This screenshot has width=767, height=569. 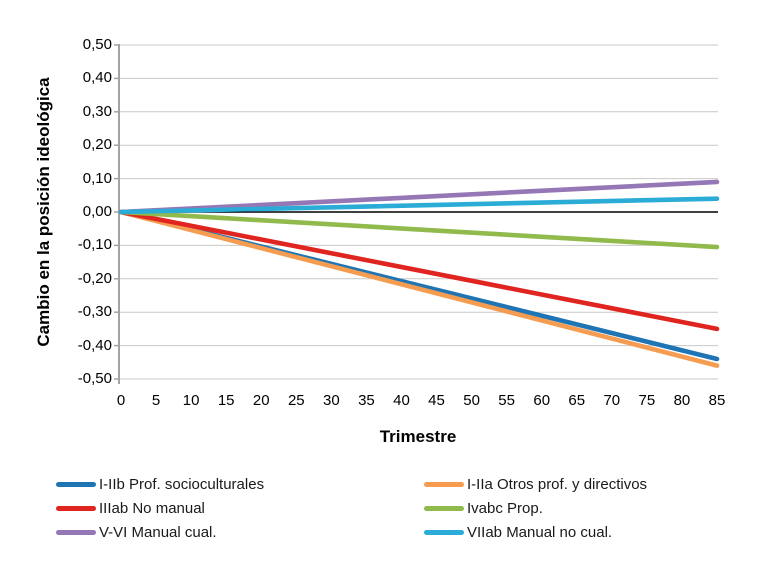 I want to click on legend-item: Ivabc Prop., so click(x=535, y=508).